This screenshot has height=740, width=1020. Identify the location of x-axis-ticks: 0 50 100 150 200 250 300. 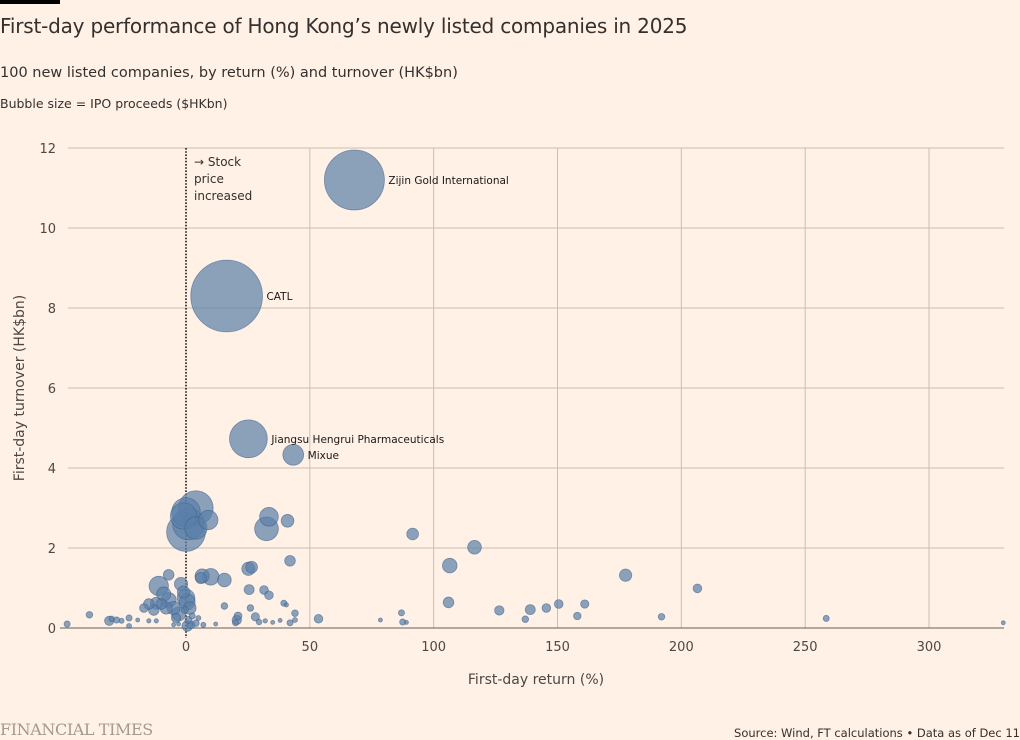
(562, 647).